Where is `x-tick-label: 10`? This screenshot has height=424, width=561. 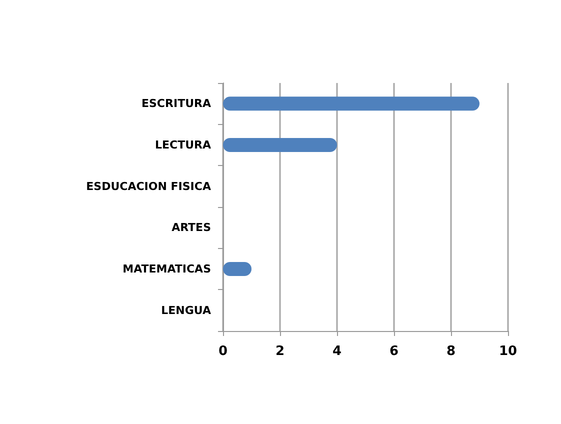
x-tick-label: 10 is located at coordinates (508, 351).